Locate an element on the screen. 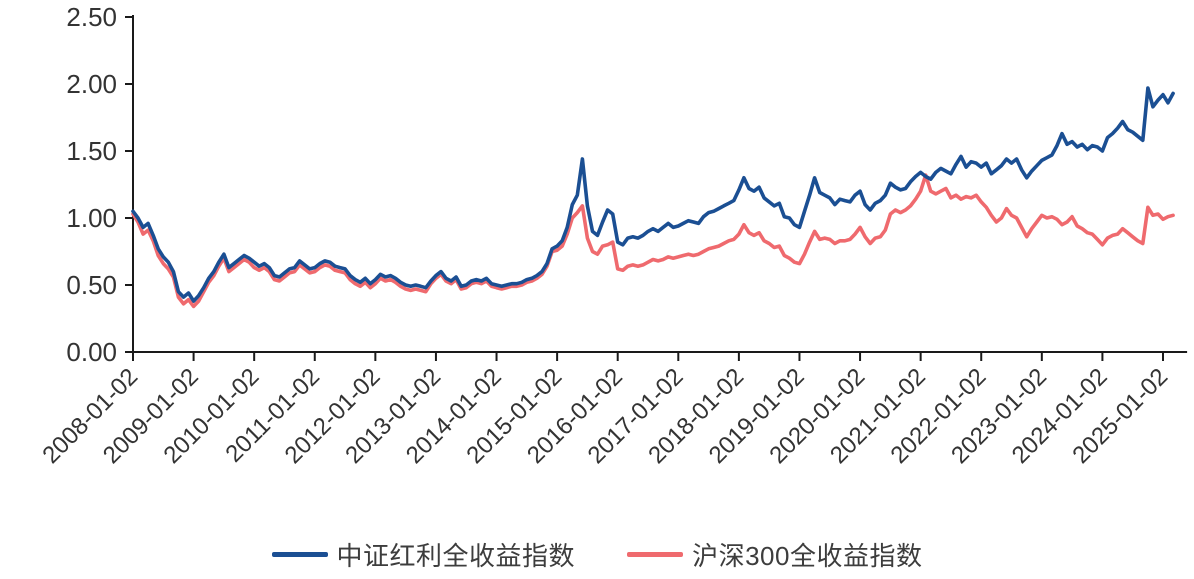 The height and width of the screenshot is (579, 1194). legend-line-swatch-red is located at coordinates (655, 554).